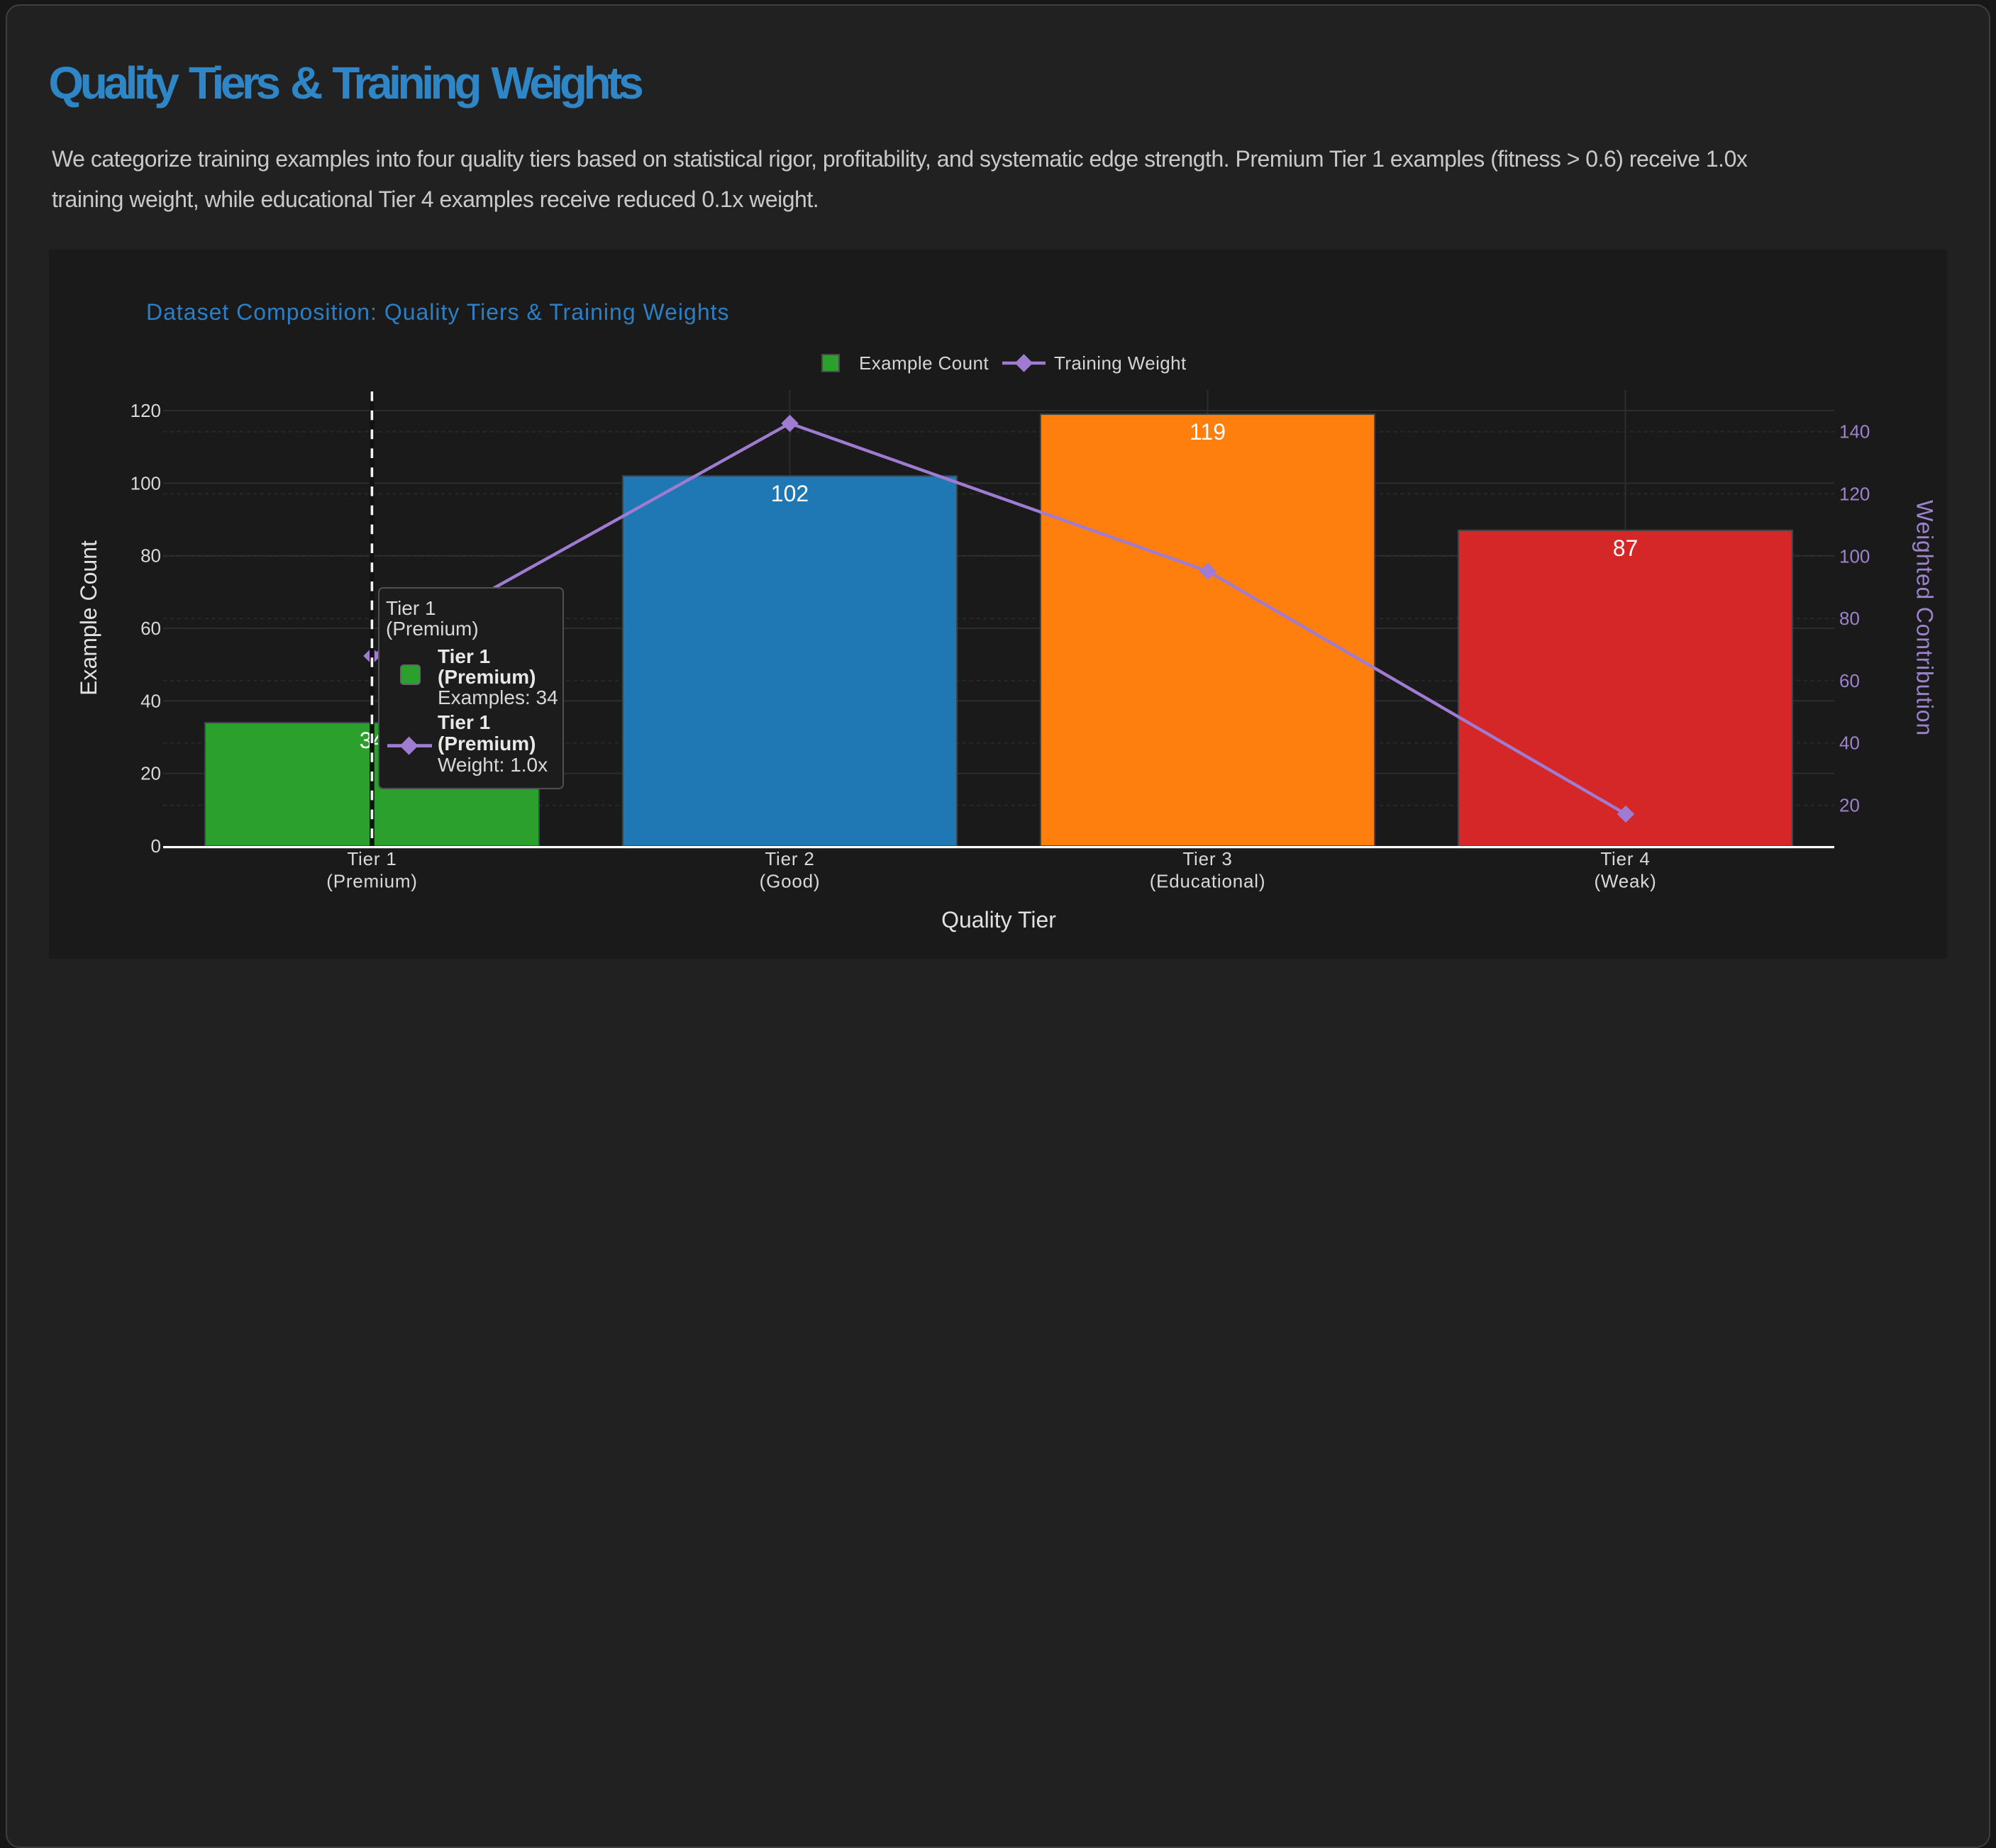 Image resolution: width=1996 pixels, height=1848 pixels. I want to click on svg-text: 102, so click(790, 493).